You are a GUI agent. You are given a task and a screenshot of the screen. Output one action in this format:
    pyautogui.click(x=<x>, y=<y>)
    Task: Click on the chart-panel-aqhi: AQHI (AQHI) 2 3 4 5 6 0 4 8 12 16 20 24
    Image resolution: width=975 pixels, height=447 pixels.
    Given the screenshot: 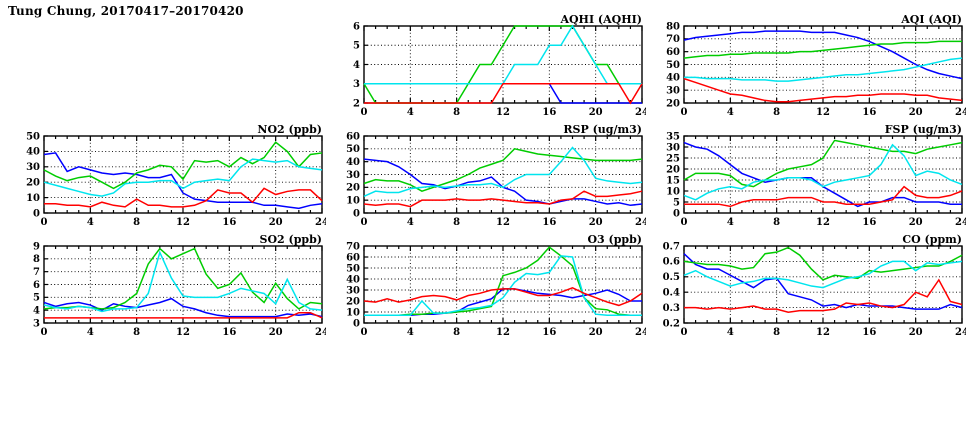 What is the action you would take?
    pyautogui.click(x=490, y=66)
    